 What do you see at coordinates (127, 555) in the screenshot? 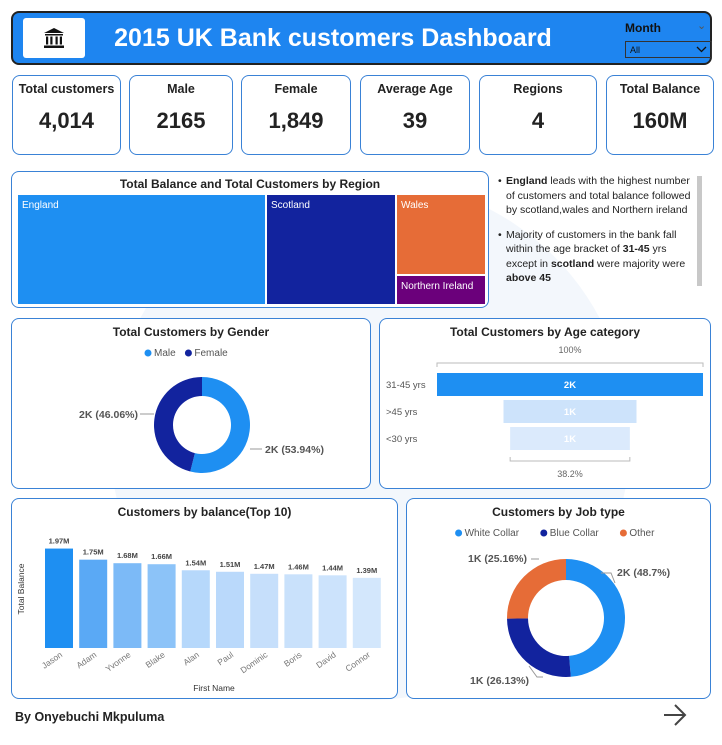
I see `bar-data-label: 1.68M` at bounding box center [127, 555].